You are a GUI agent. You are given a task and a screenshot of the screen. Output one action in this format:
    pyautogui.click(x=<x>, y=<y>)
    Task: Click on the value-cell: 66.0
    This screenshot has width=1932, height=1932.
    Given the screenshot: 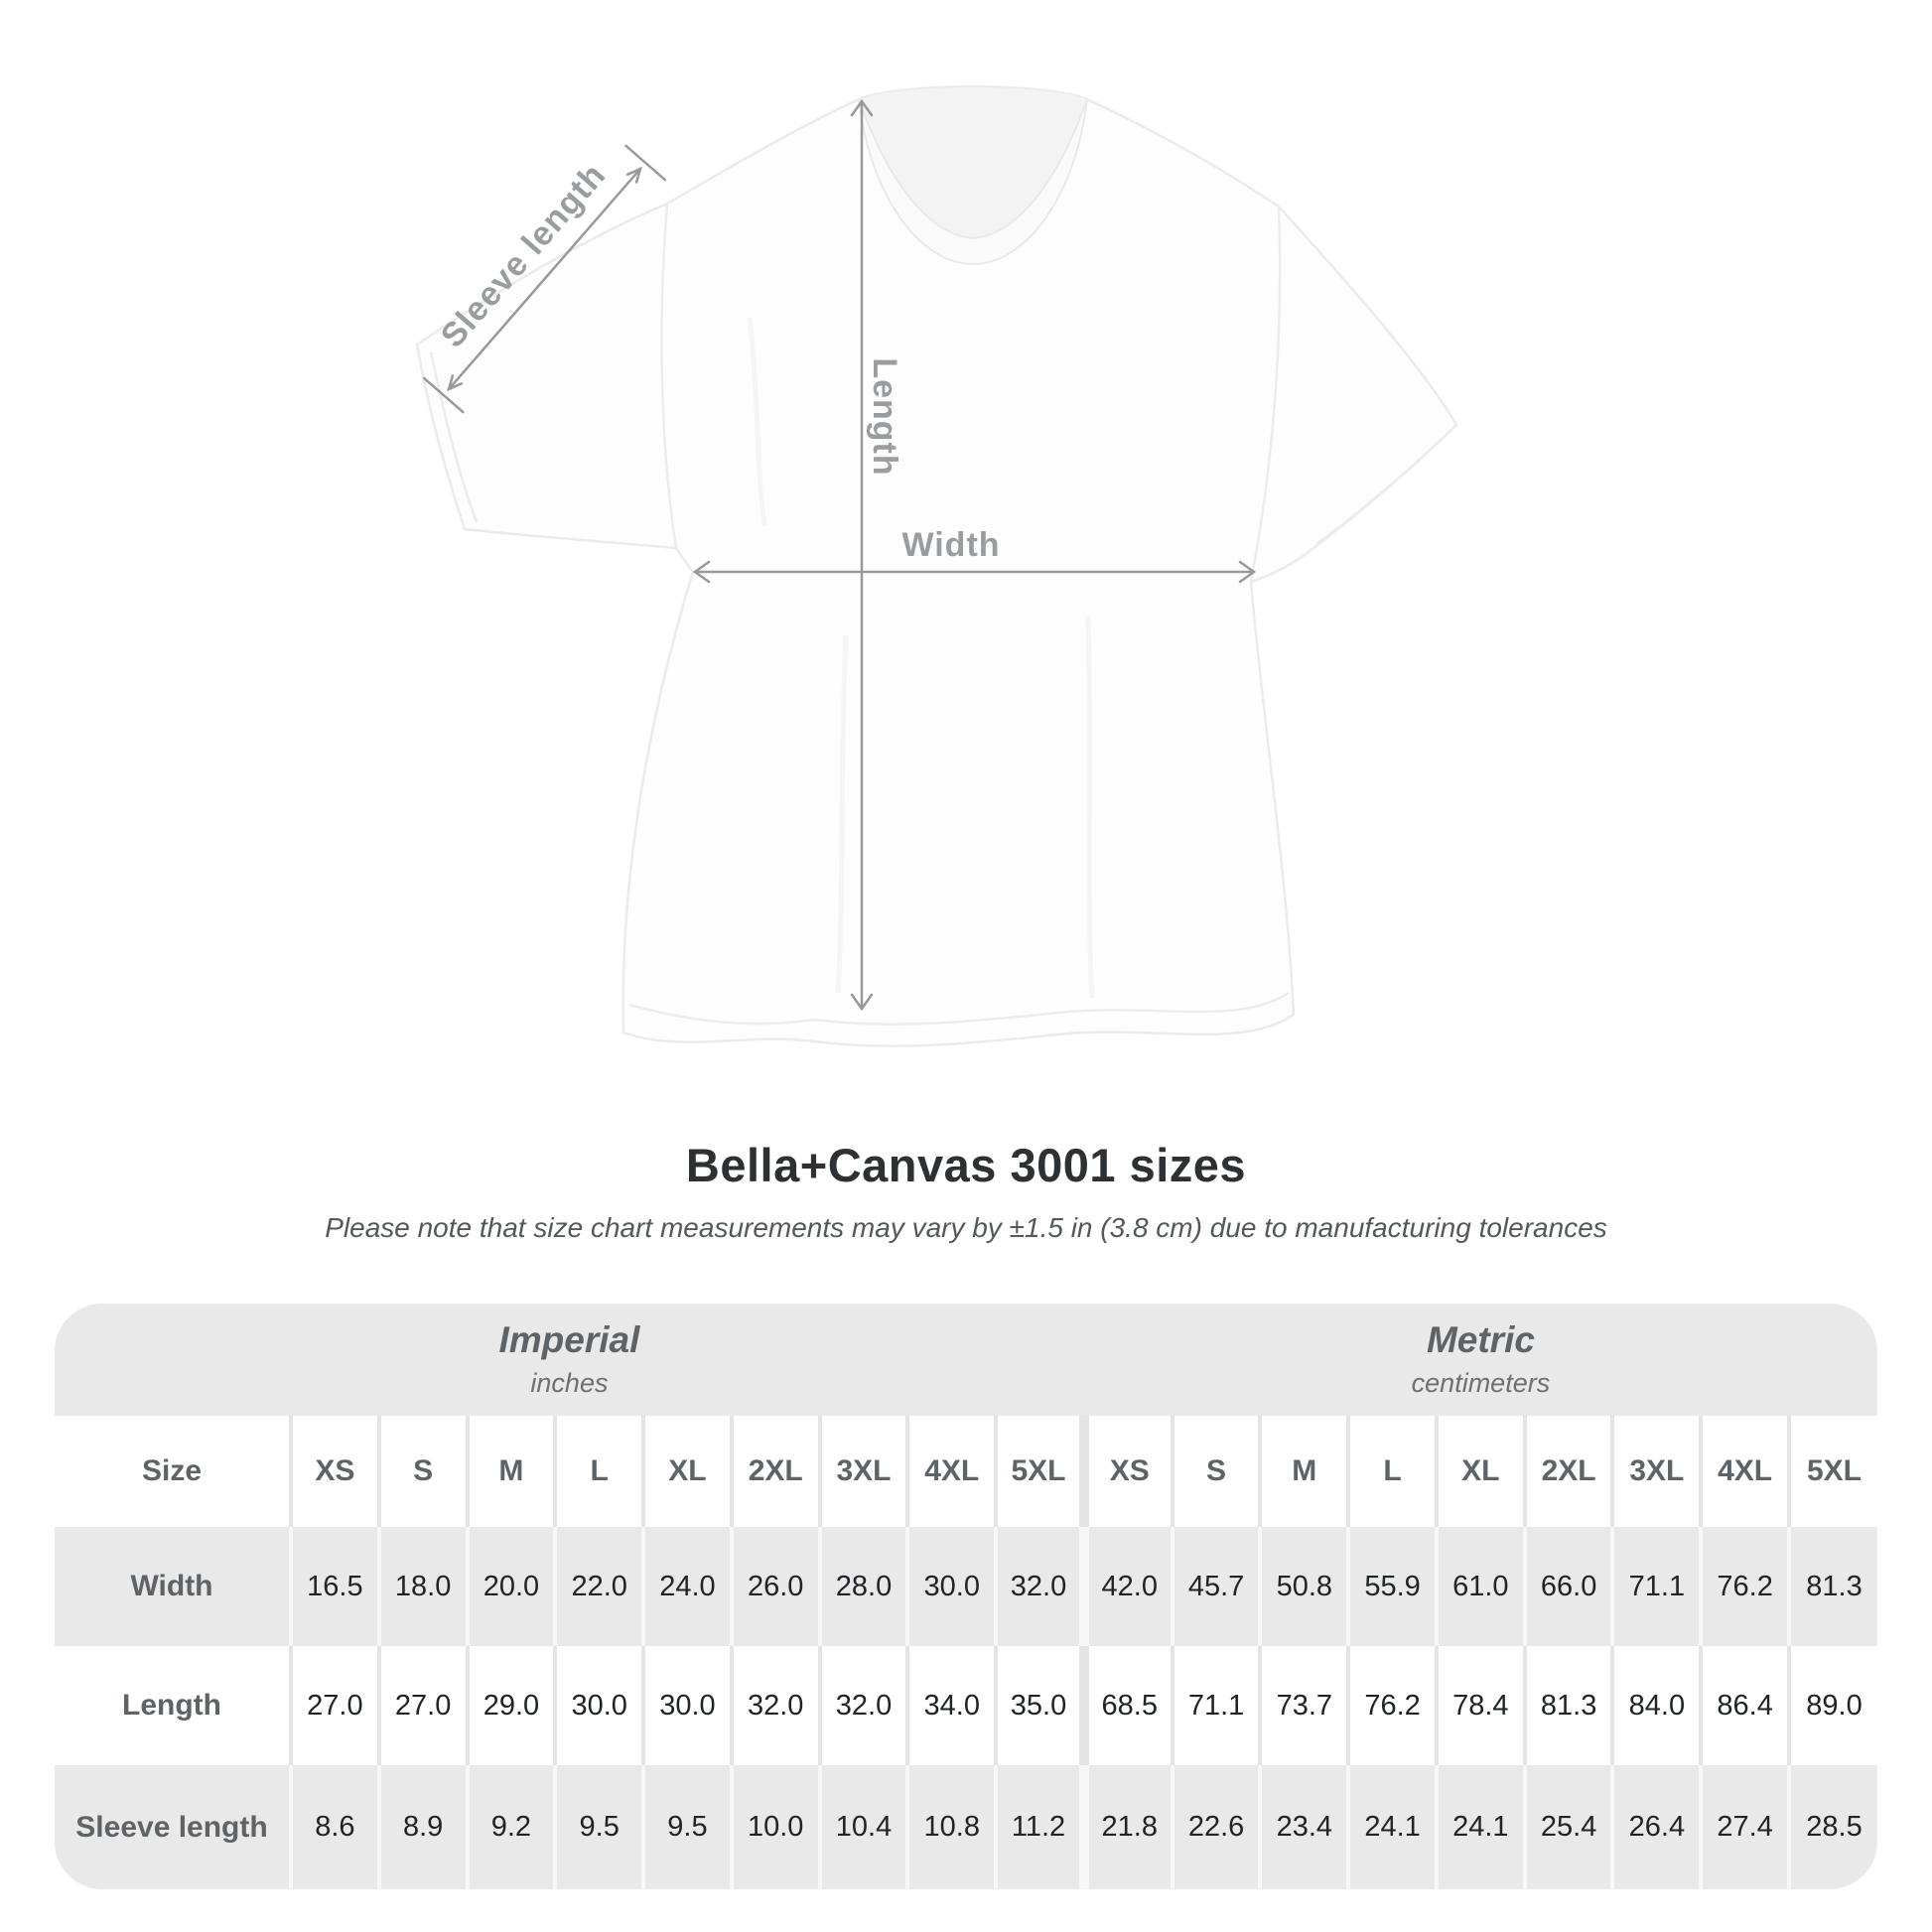 What is the action you would take?
    pyautogui.click(x=1568, y=1587)
    